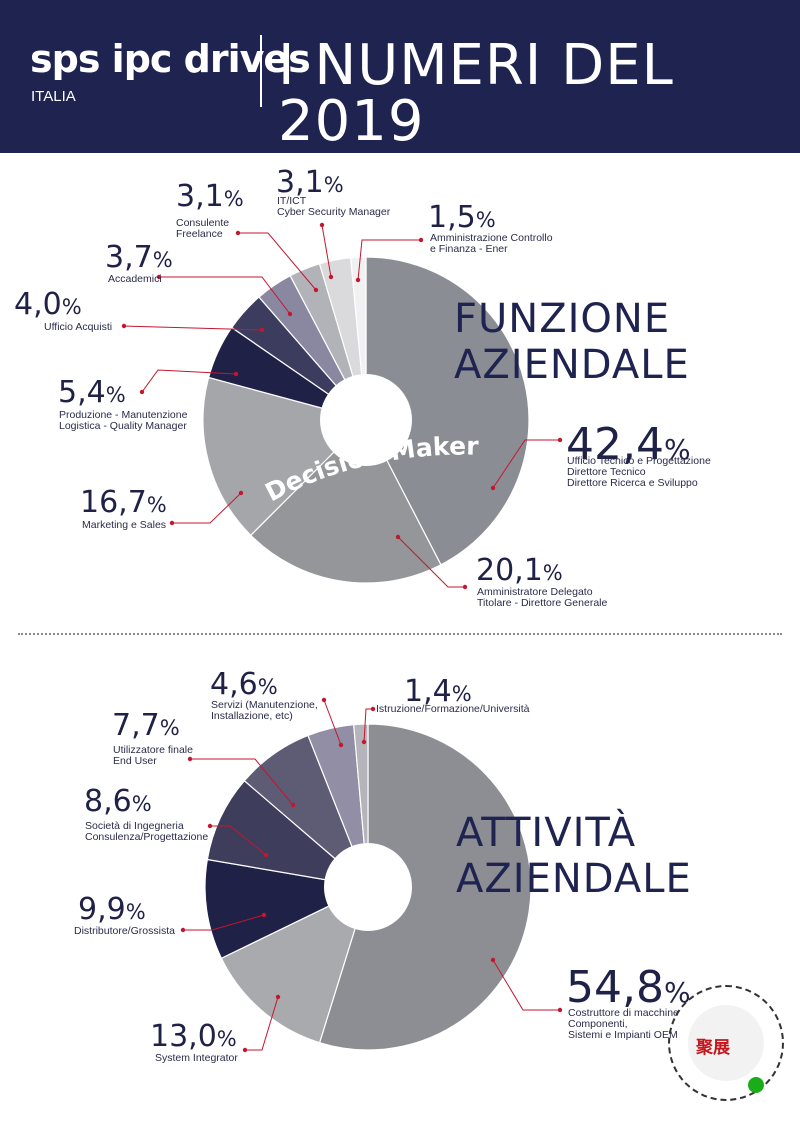 The height and width of the screenshot is (1128, 800). What do you see at coordinates (203, 228) in the screenshot?
I see `chart1-label-6: Consulente Freelance` at bounding box center [203, 228].